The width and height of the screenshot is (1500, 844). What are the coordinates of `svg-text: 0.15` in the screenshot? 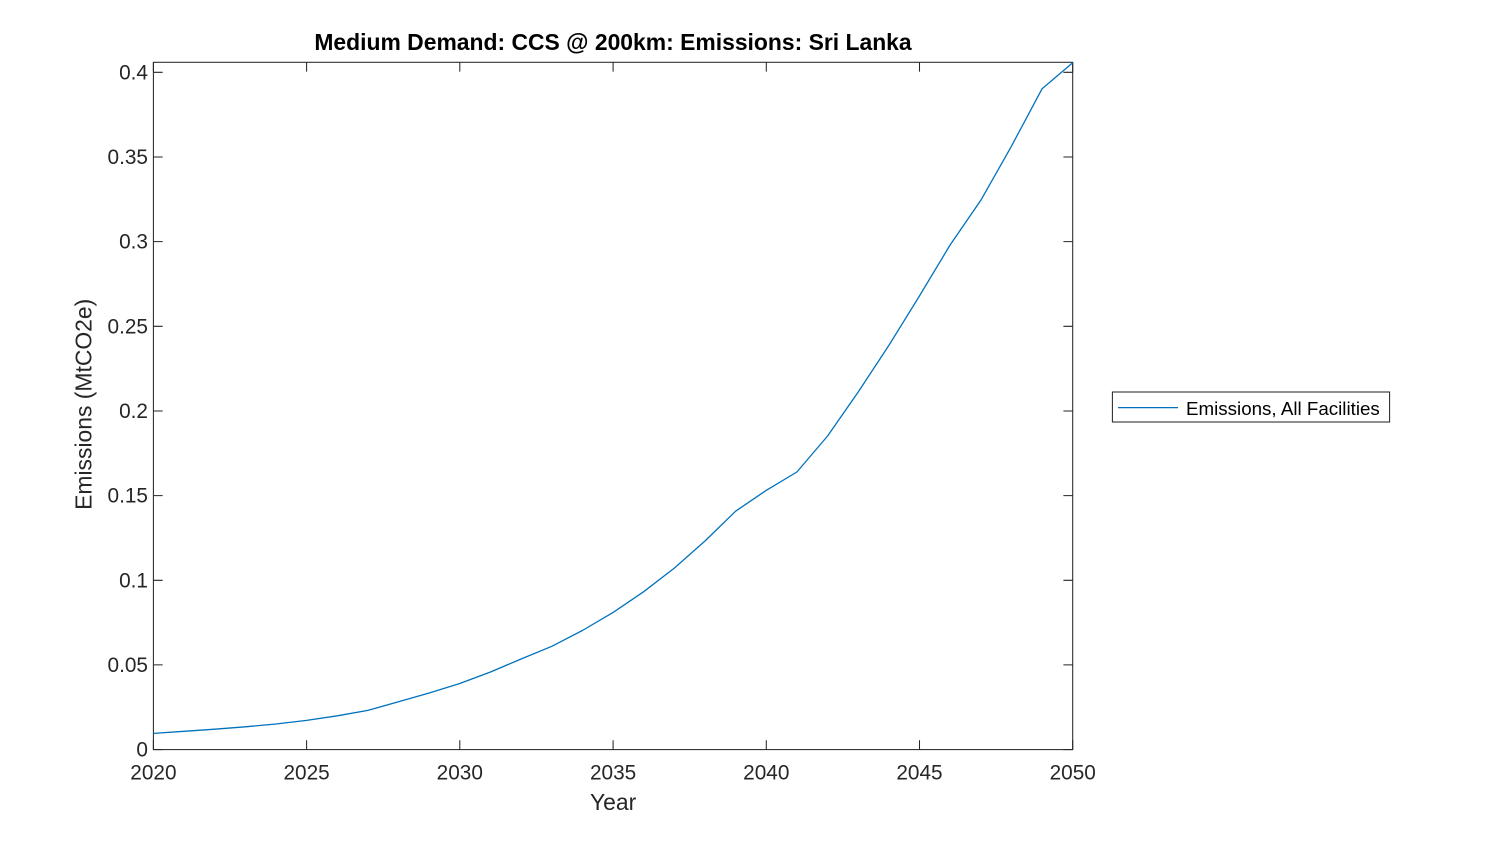 It's located at (128, 496).